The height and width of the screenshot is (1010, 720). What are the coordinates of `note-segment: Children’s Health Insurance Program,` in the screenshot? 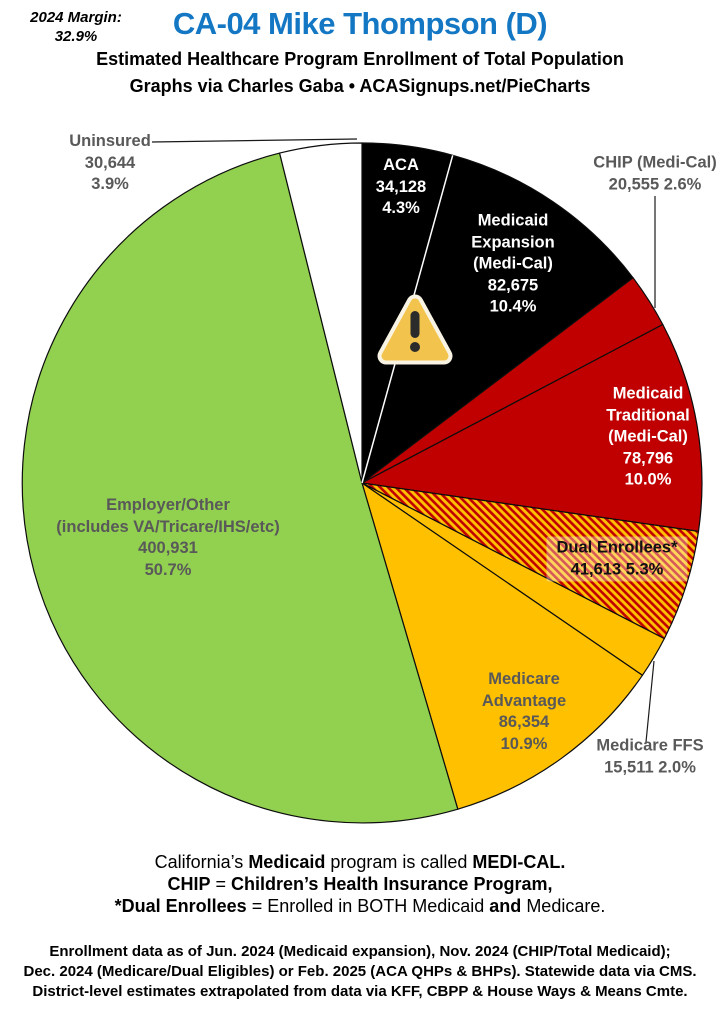 It's located at (392, 884).